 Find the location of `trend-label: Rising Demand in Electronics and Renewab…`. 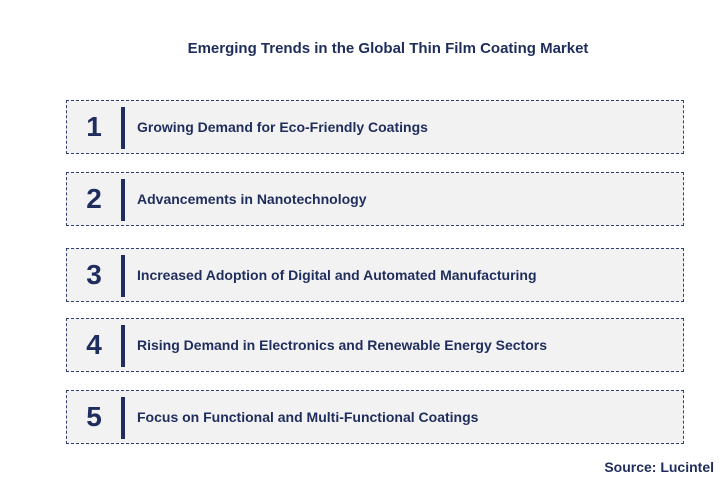

trend-label: Rising Demand in Electronics and Renewab… is located at coordinates (342, 345).